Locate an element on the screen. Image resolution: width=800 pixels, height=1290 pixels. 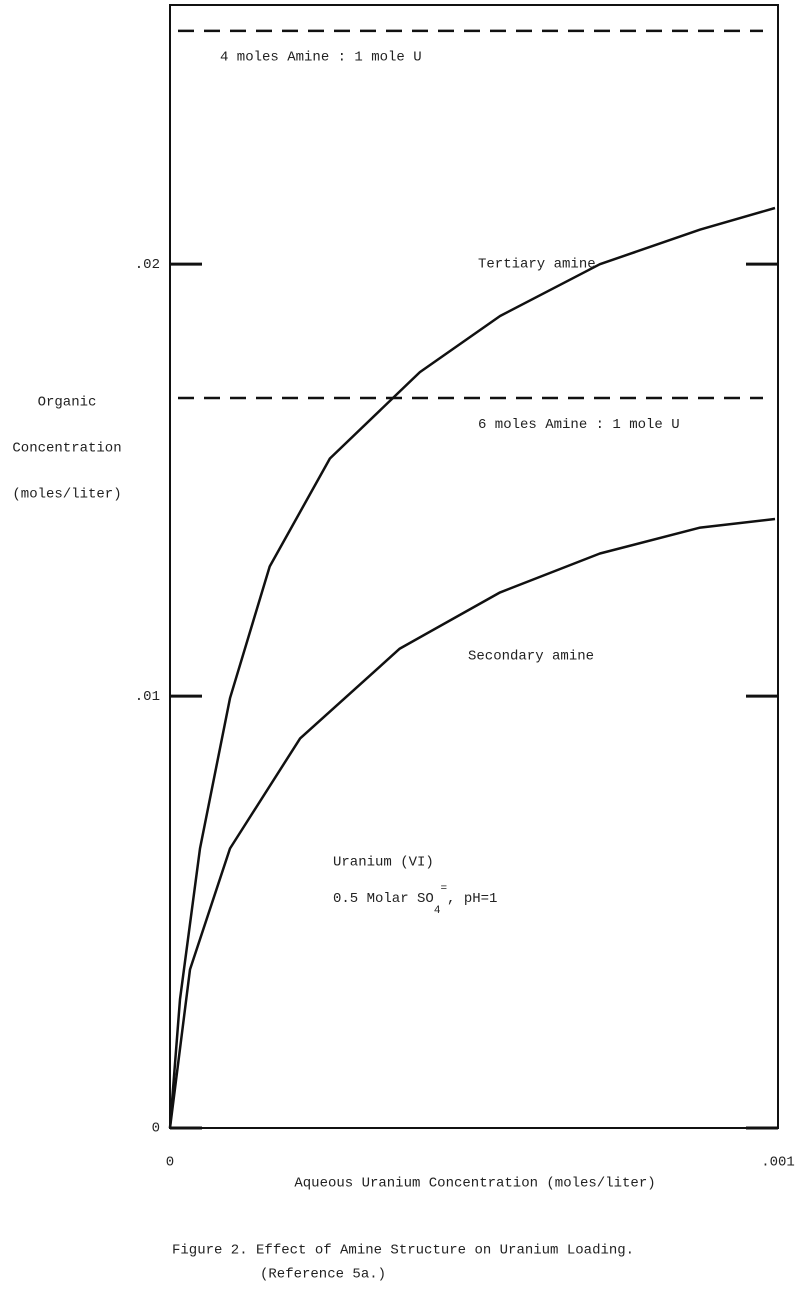
y-axis-label: (moles/liter) is located at coordinates (66, 495).